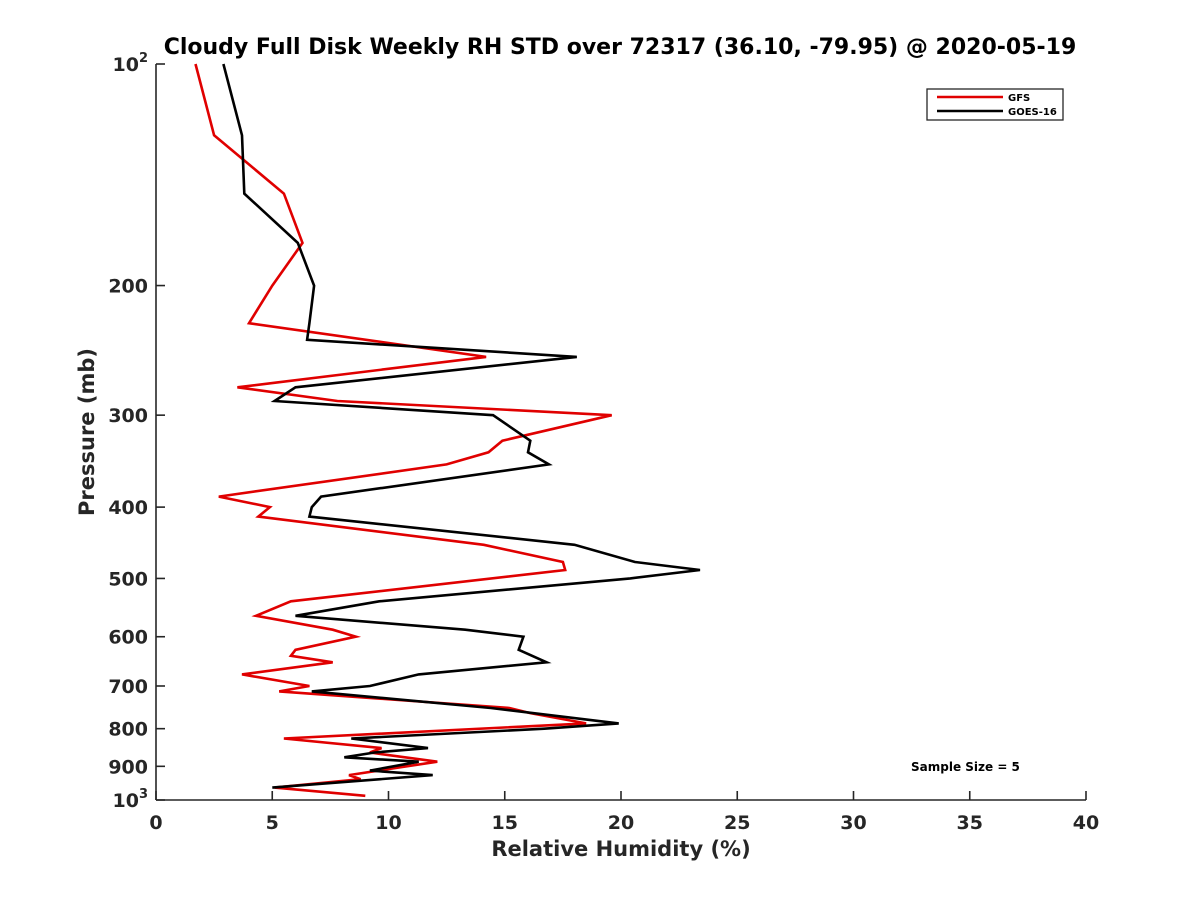 This screenshot has height=900, width=1200. Describe the element at coordinates (505, 823) in the screenshot. I see `x-tick-label: 15` at that location.